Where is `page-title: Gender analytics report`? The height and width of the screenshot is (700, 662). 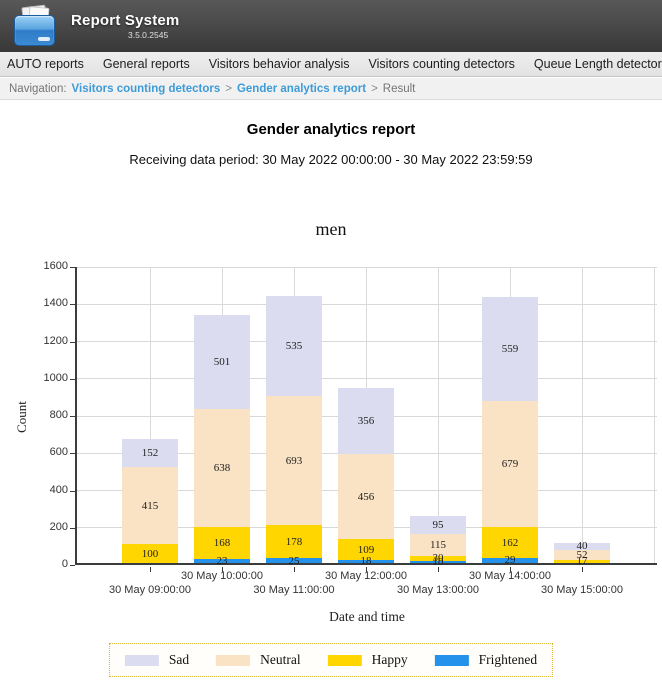
page-title: Gender analytics report is located at coordinates (331, 129).